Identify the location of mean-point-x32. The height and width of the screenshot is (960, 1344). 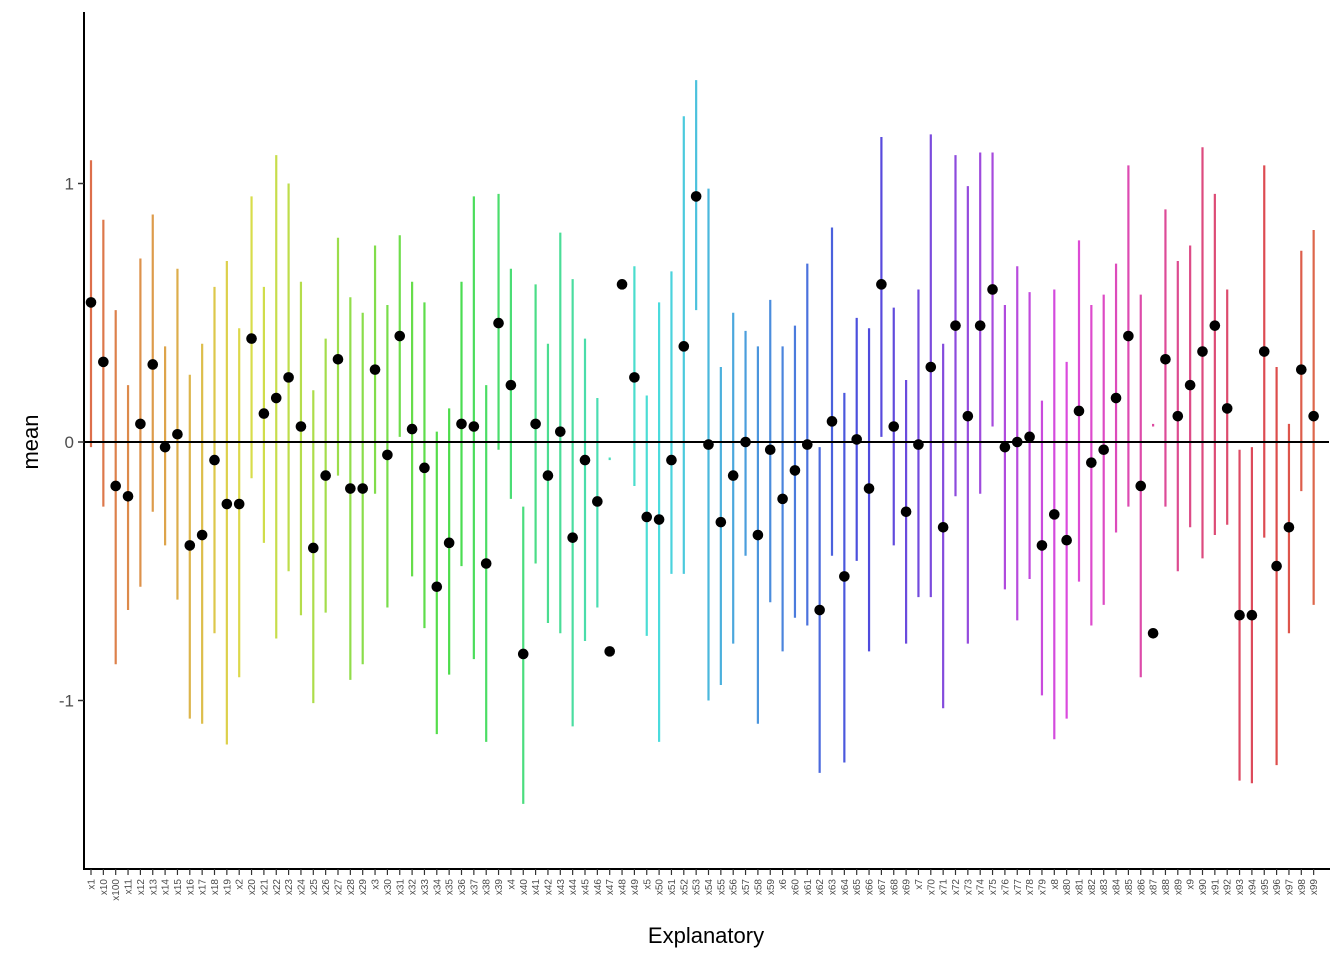
(412, 429).